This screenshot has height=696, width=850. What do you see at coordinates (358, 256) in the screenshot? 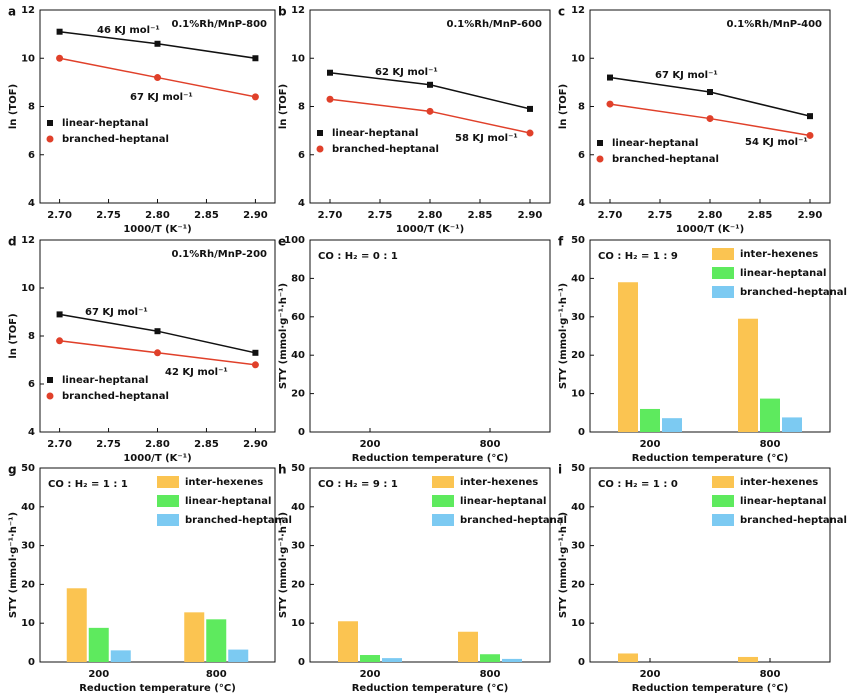
I see `panel-title: CO : H₂ = 0 : 1` at bounding box center [358, 256].